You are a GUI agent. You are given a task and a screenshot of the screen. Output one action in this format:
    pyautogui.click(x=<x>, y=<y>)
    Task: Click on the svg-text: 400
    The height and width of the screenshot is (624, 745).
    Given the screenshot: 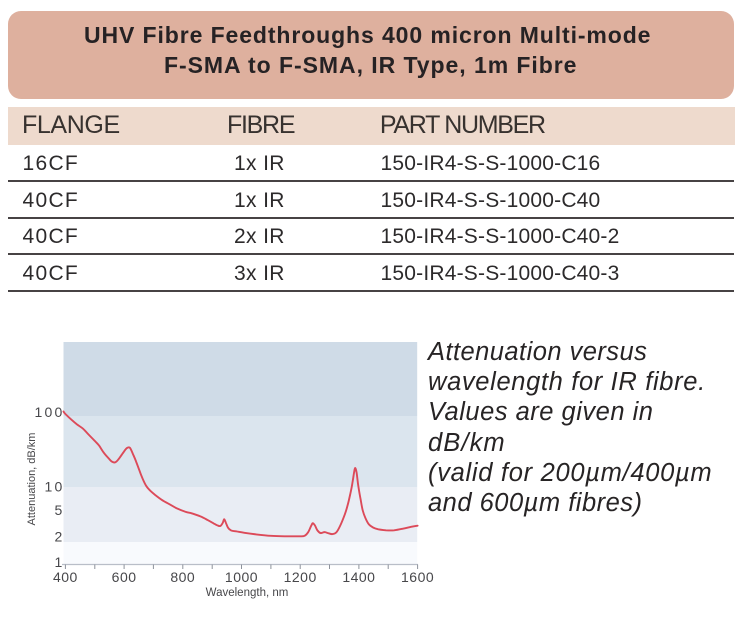 What is the action you would take?
    pyautogui.click(x=65, y=577)
    